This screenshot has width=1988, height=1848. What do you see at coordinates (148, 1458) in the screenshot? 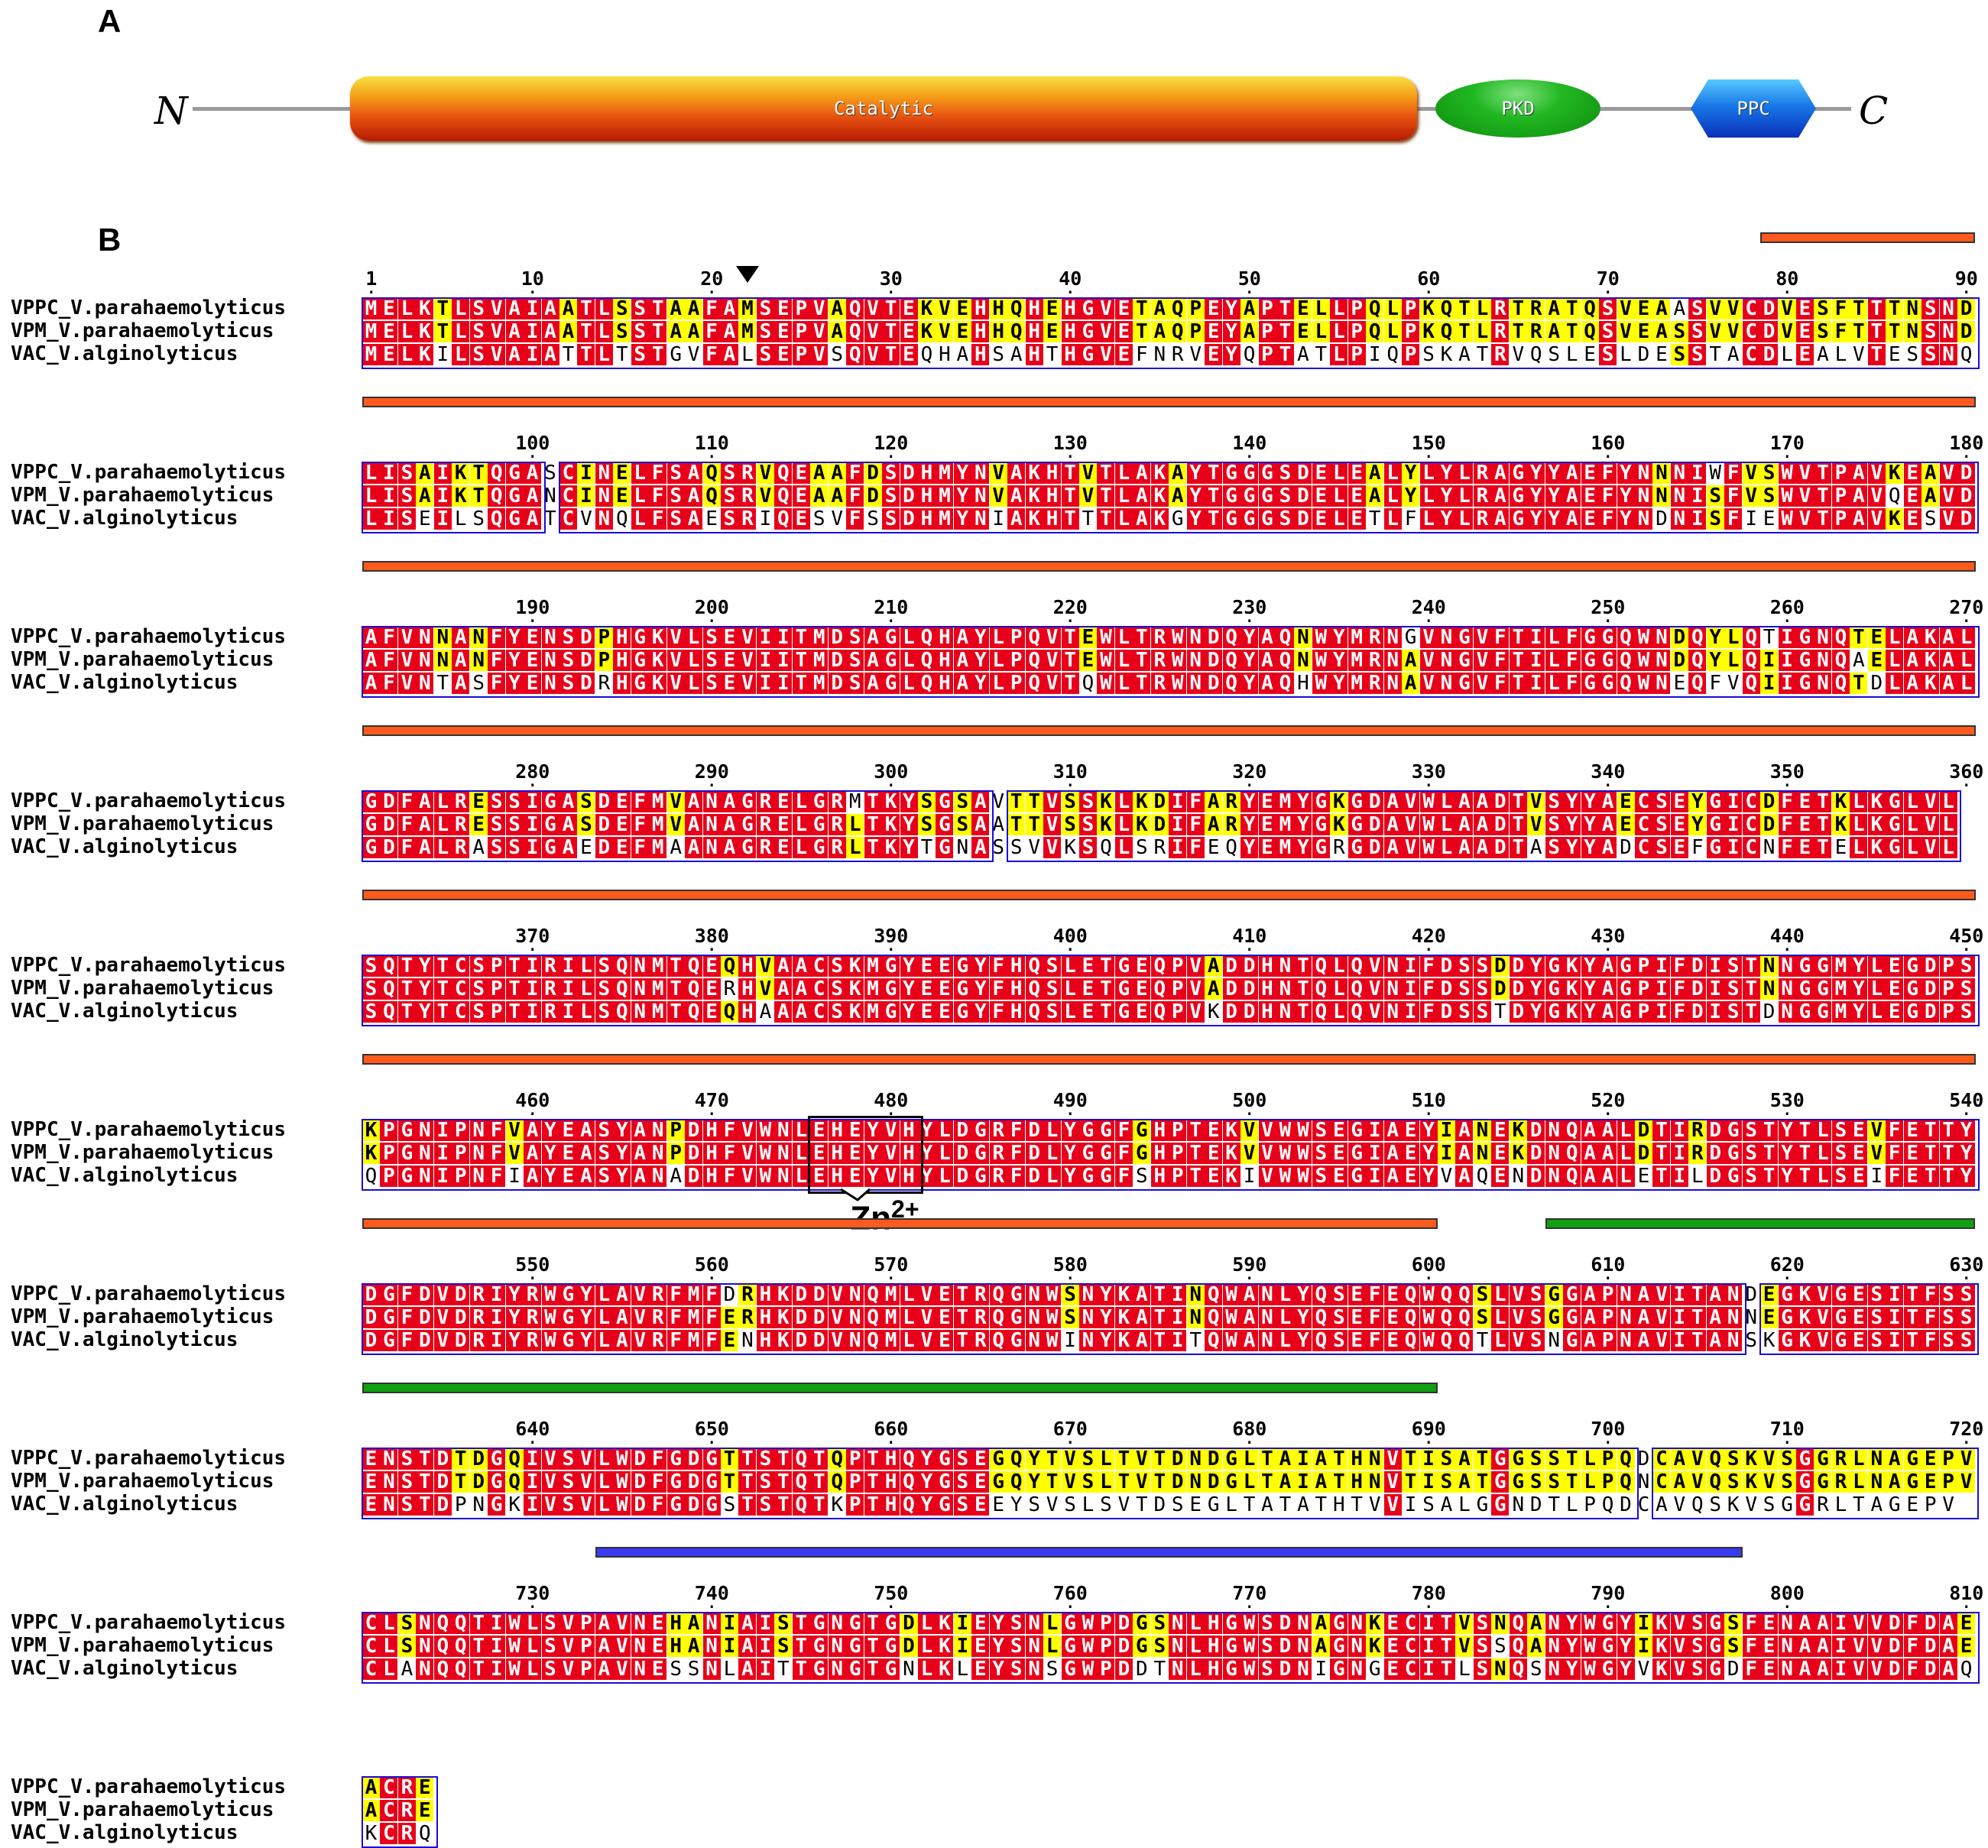
I see `sequence-name: VPPC_V.parahaemolyticus` at bounding box center [148, 1458].